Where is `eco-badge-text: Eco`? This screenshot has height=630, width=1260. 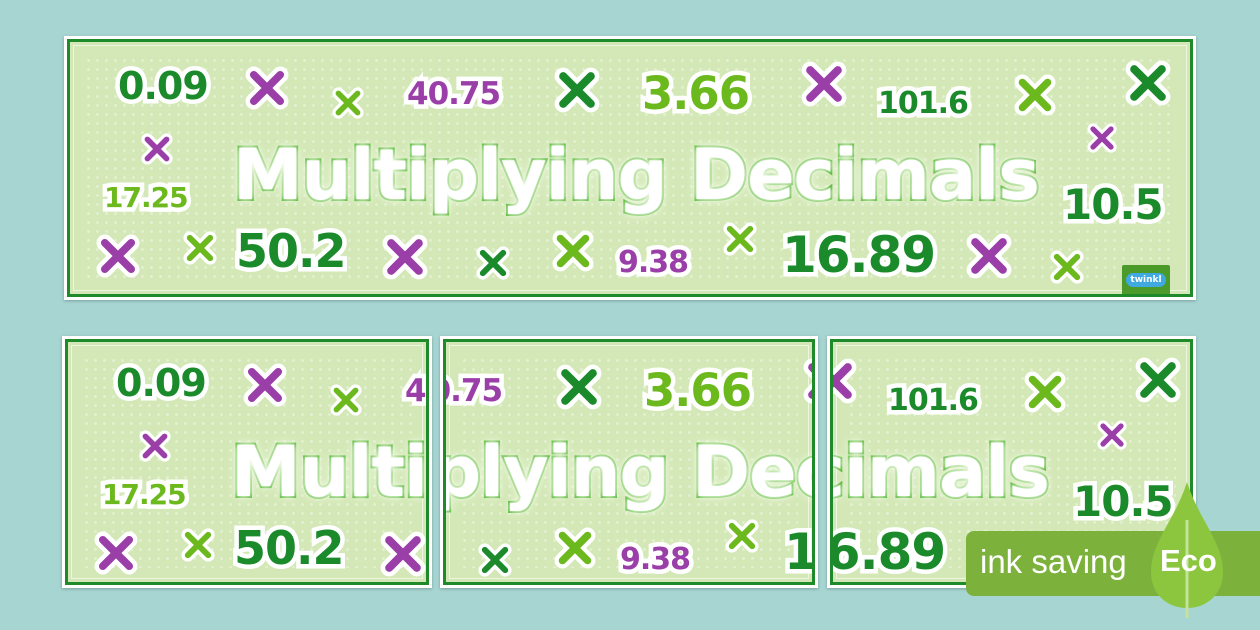
eco-badge-text: Eco is located at coordinates (1188, 560).